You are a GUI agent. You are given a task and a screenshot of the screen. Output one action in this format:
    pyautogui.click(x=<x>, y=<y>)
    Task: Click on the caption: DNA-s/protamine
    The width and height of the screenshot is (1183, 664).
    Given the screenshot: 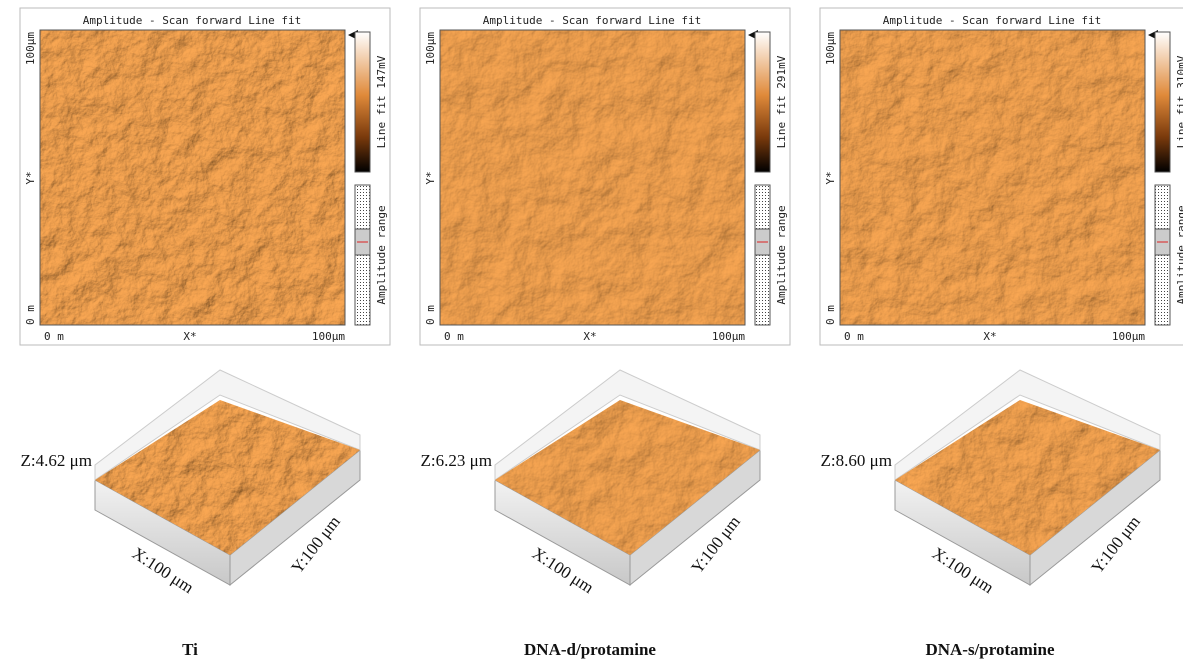 What is the action you would take?
    pyautogui.click(x=990, y=649)
    